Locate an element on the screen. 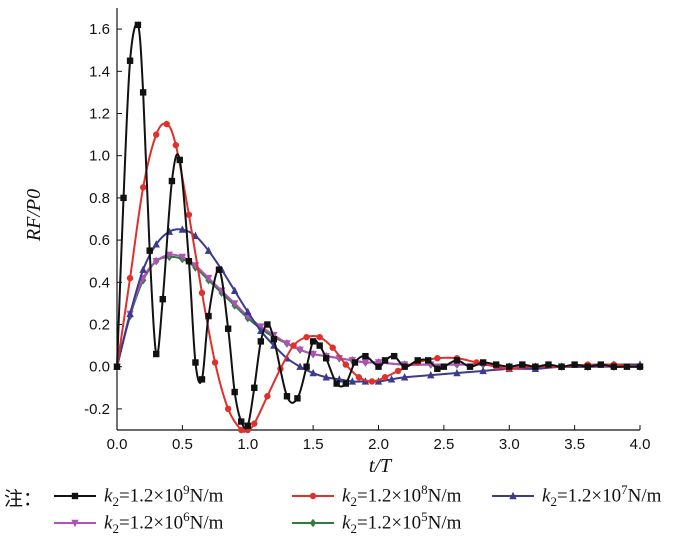 This screenshot has width=700, height=543. legend-label: k2=1.2×109N/m is located at coordinates (164, 495).